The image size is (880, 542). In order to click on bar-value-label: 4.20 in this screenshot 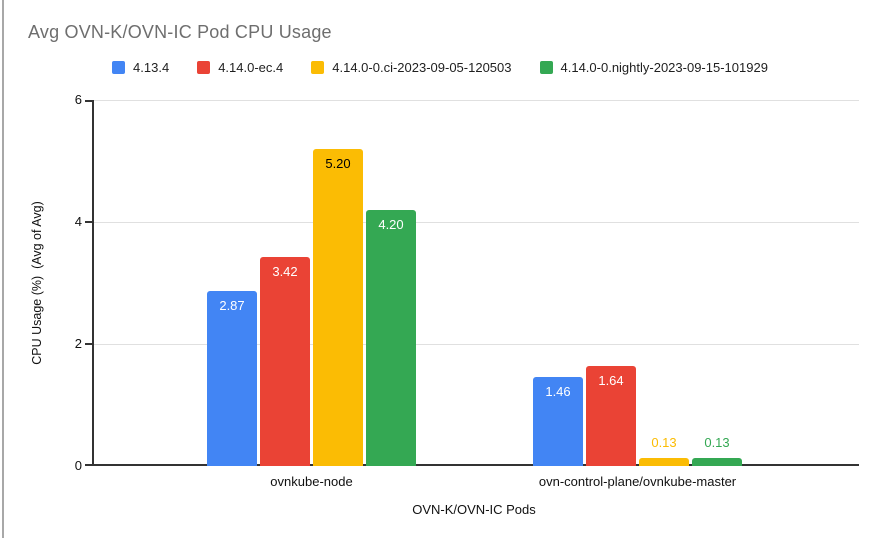, I will do `click(391, 224)`.